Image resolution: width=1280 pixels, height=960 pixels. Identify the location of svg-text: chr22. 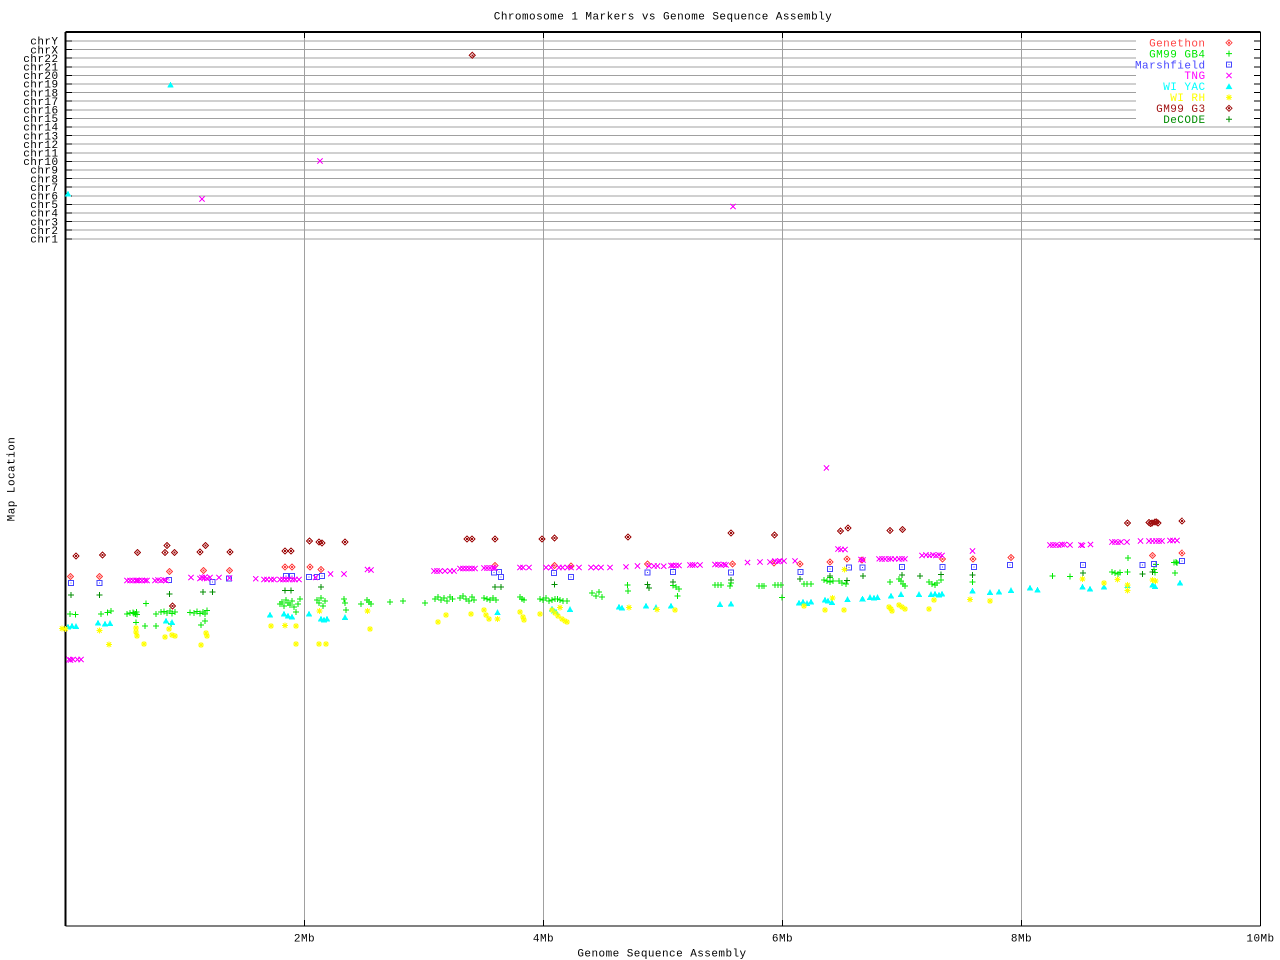
(40, 60).